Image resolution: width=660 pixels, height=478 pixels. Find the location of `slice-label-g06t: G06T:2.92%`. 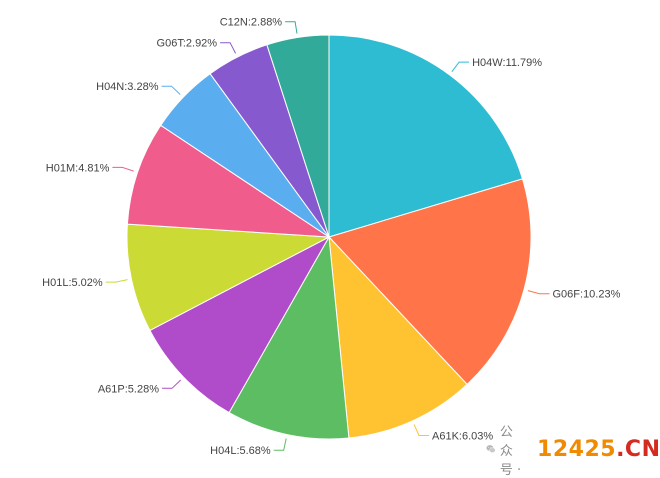

slice-label-g06t: G06T:2.92% is located at coordinates (187, 44).